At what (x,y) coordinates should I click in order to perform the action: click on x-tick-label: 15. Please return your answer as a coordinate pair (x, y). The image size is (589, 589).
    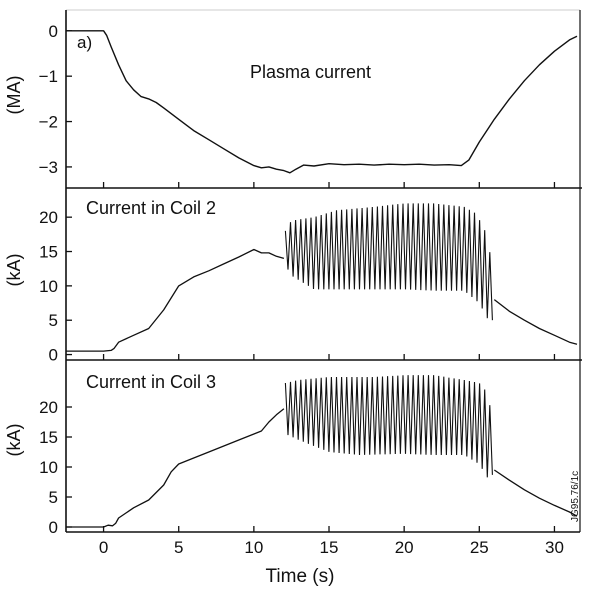
    Looking at the image, I should click on (329, 547).